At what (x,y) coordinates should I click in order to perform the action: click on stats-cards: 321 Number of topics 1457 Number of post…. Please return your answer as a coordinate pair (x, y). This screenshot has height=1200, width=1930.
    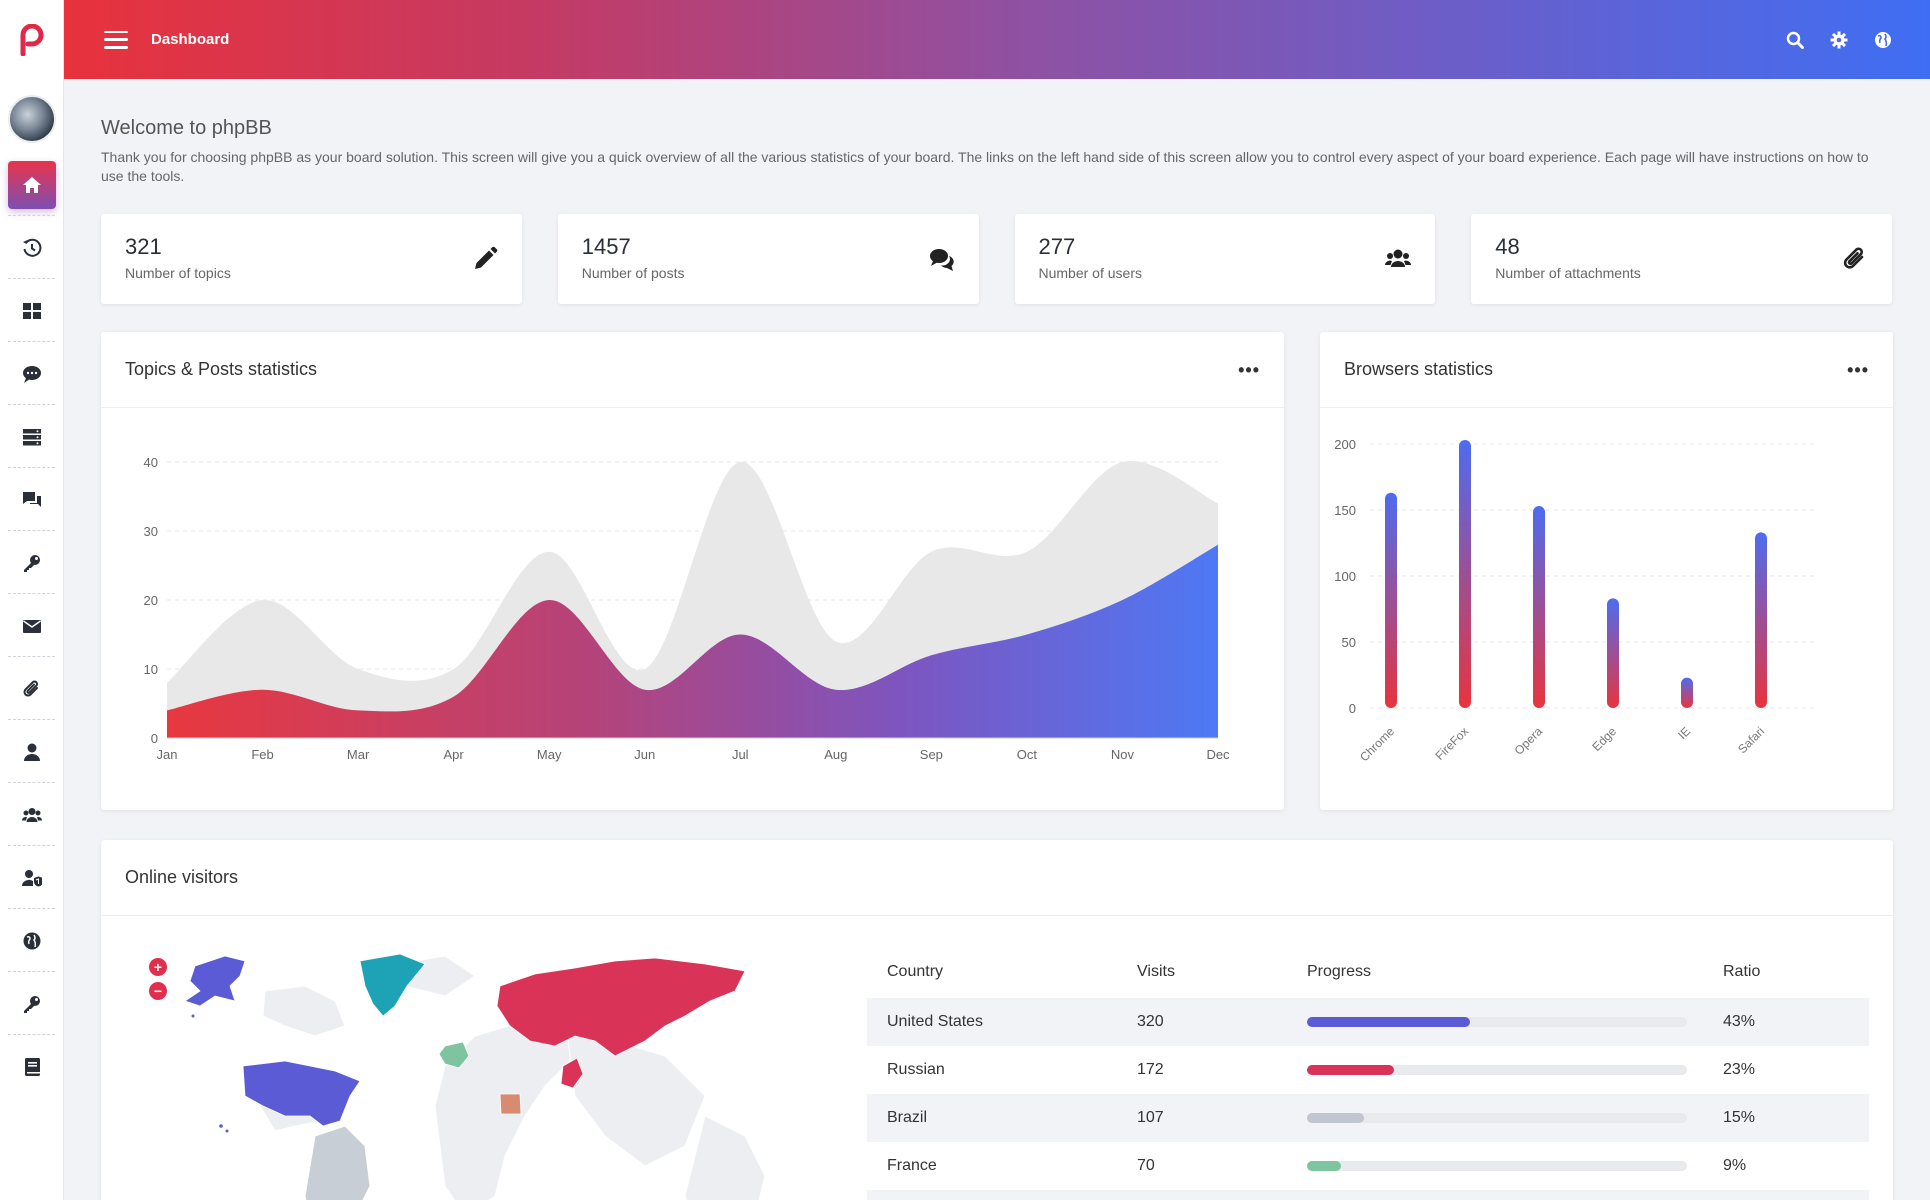
    Looking at the image, I should click on (996, 259).